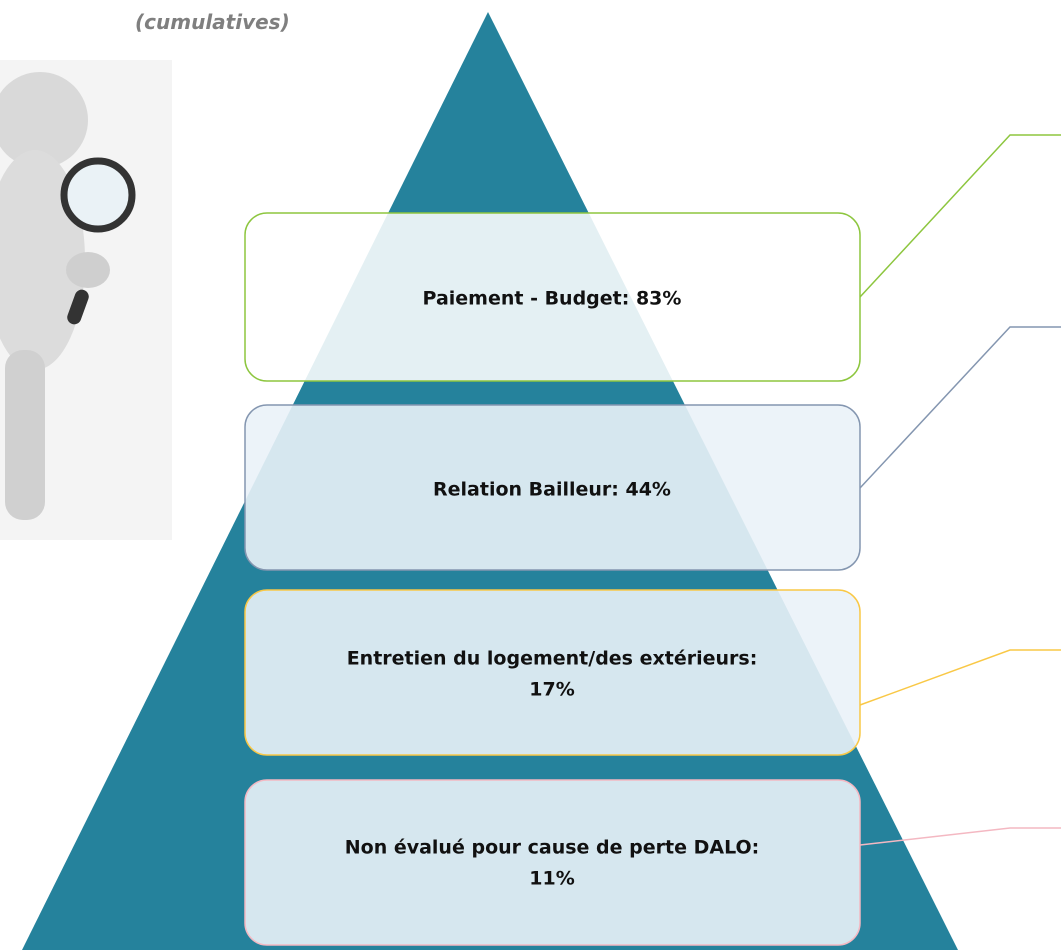  Describe the element at coordinates (86, 300) in the screenshot. I see `figure-illustration` at that location.